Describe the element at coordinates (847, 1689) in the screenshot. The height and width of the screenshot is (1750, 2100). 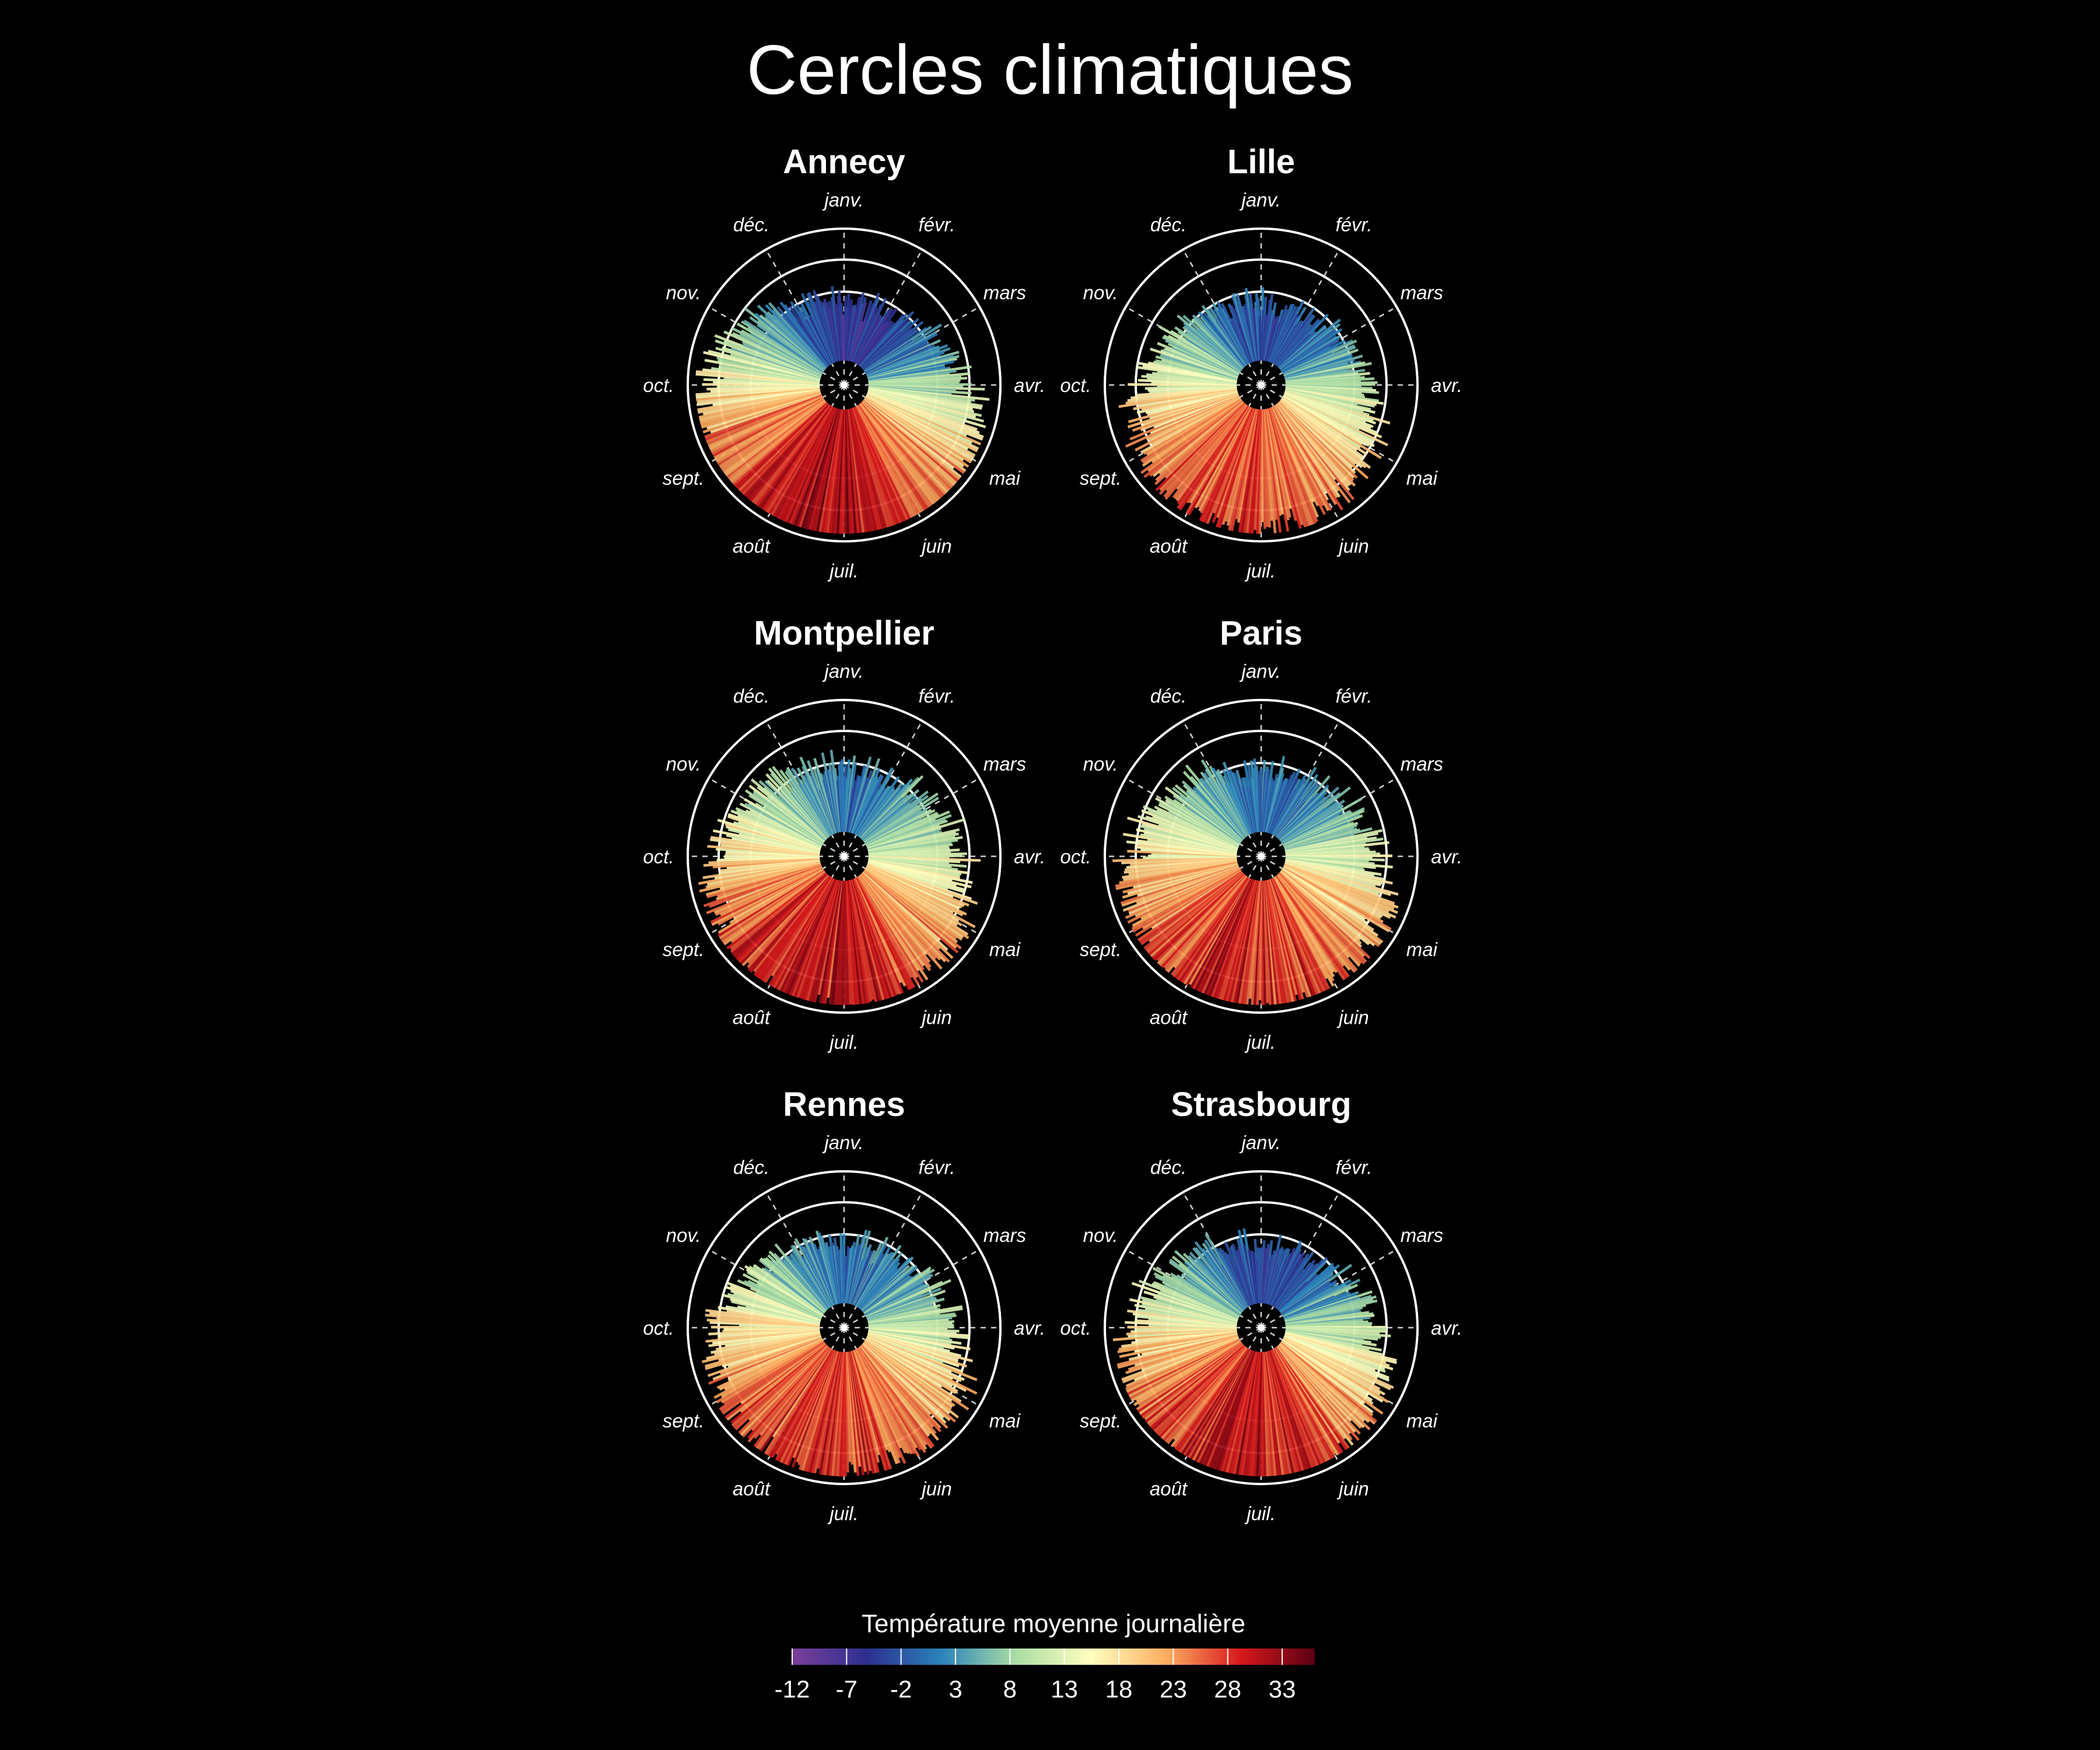
I see `colorbar-tick-label: -7` at that location.